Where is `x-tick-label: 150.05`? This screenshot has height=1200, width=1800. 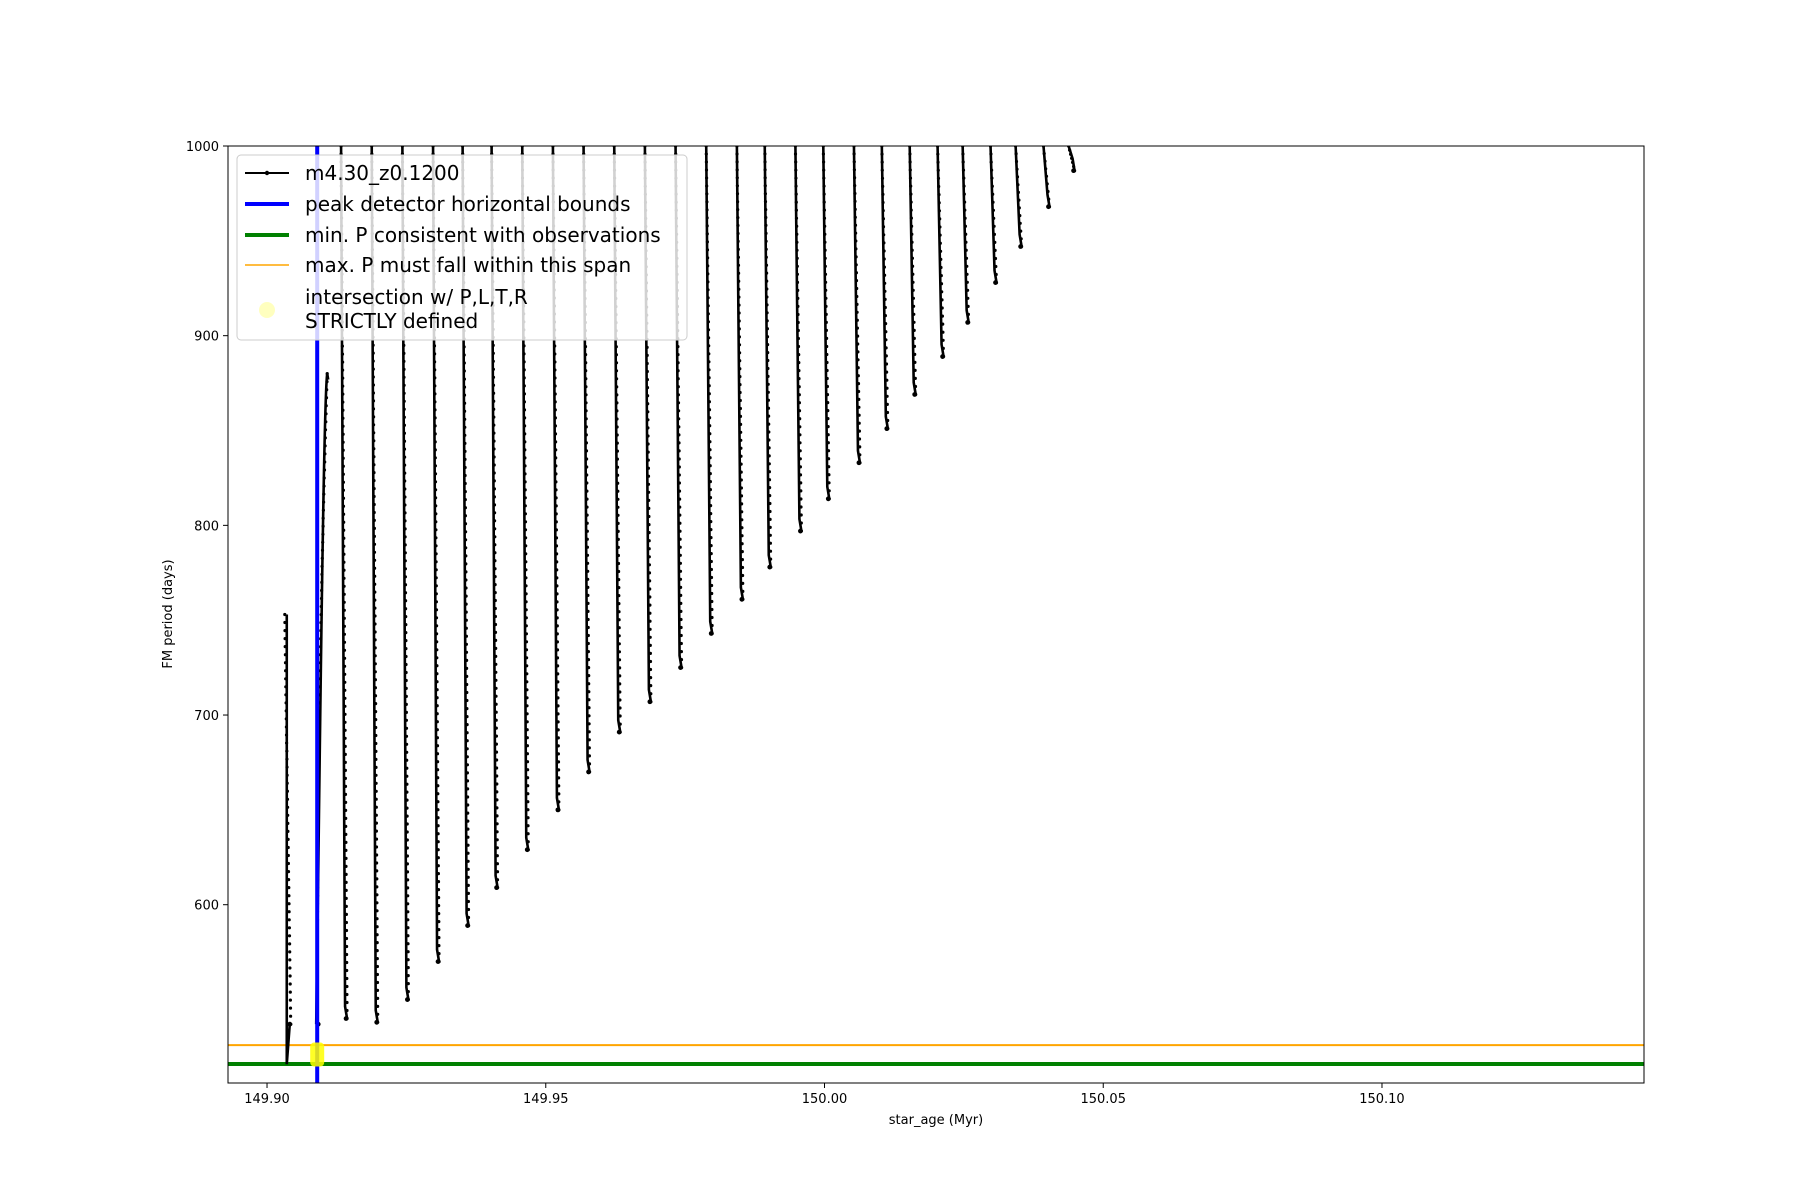
x-tick-label: 150.05 is located at coordinates (1103, 1099).